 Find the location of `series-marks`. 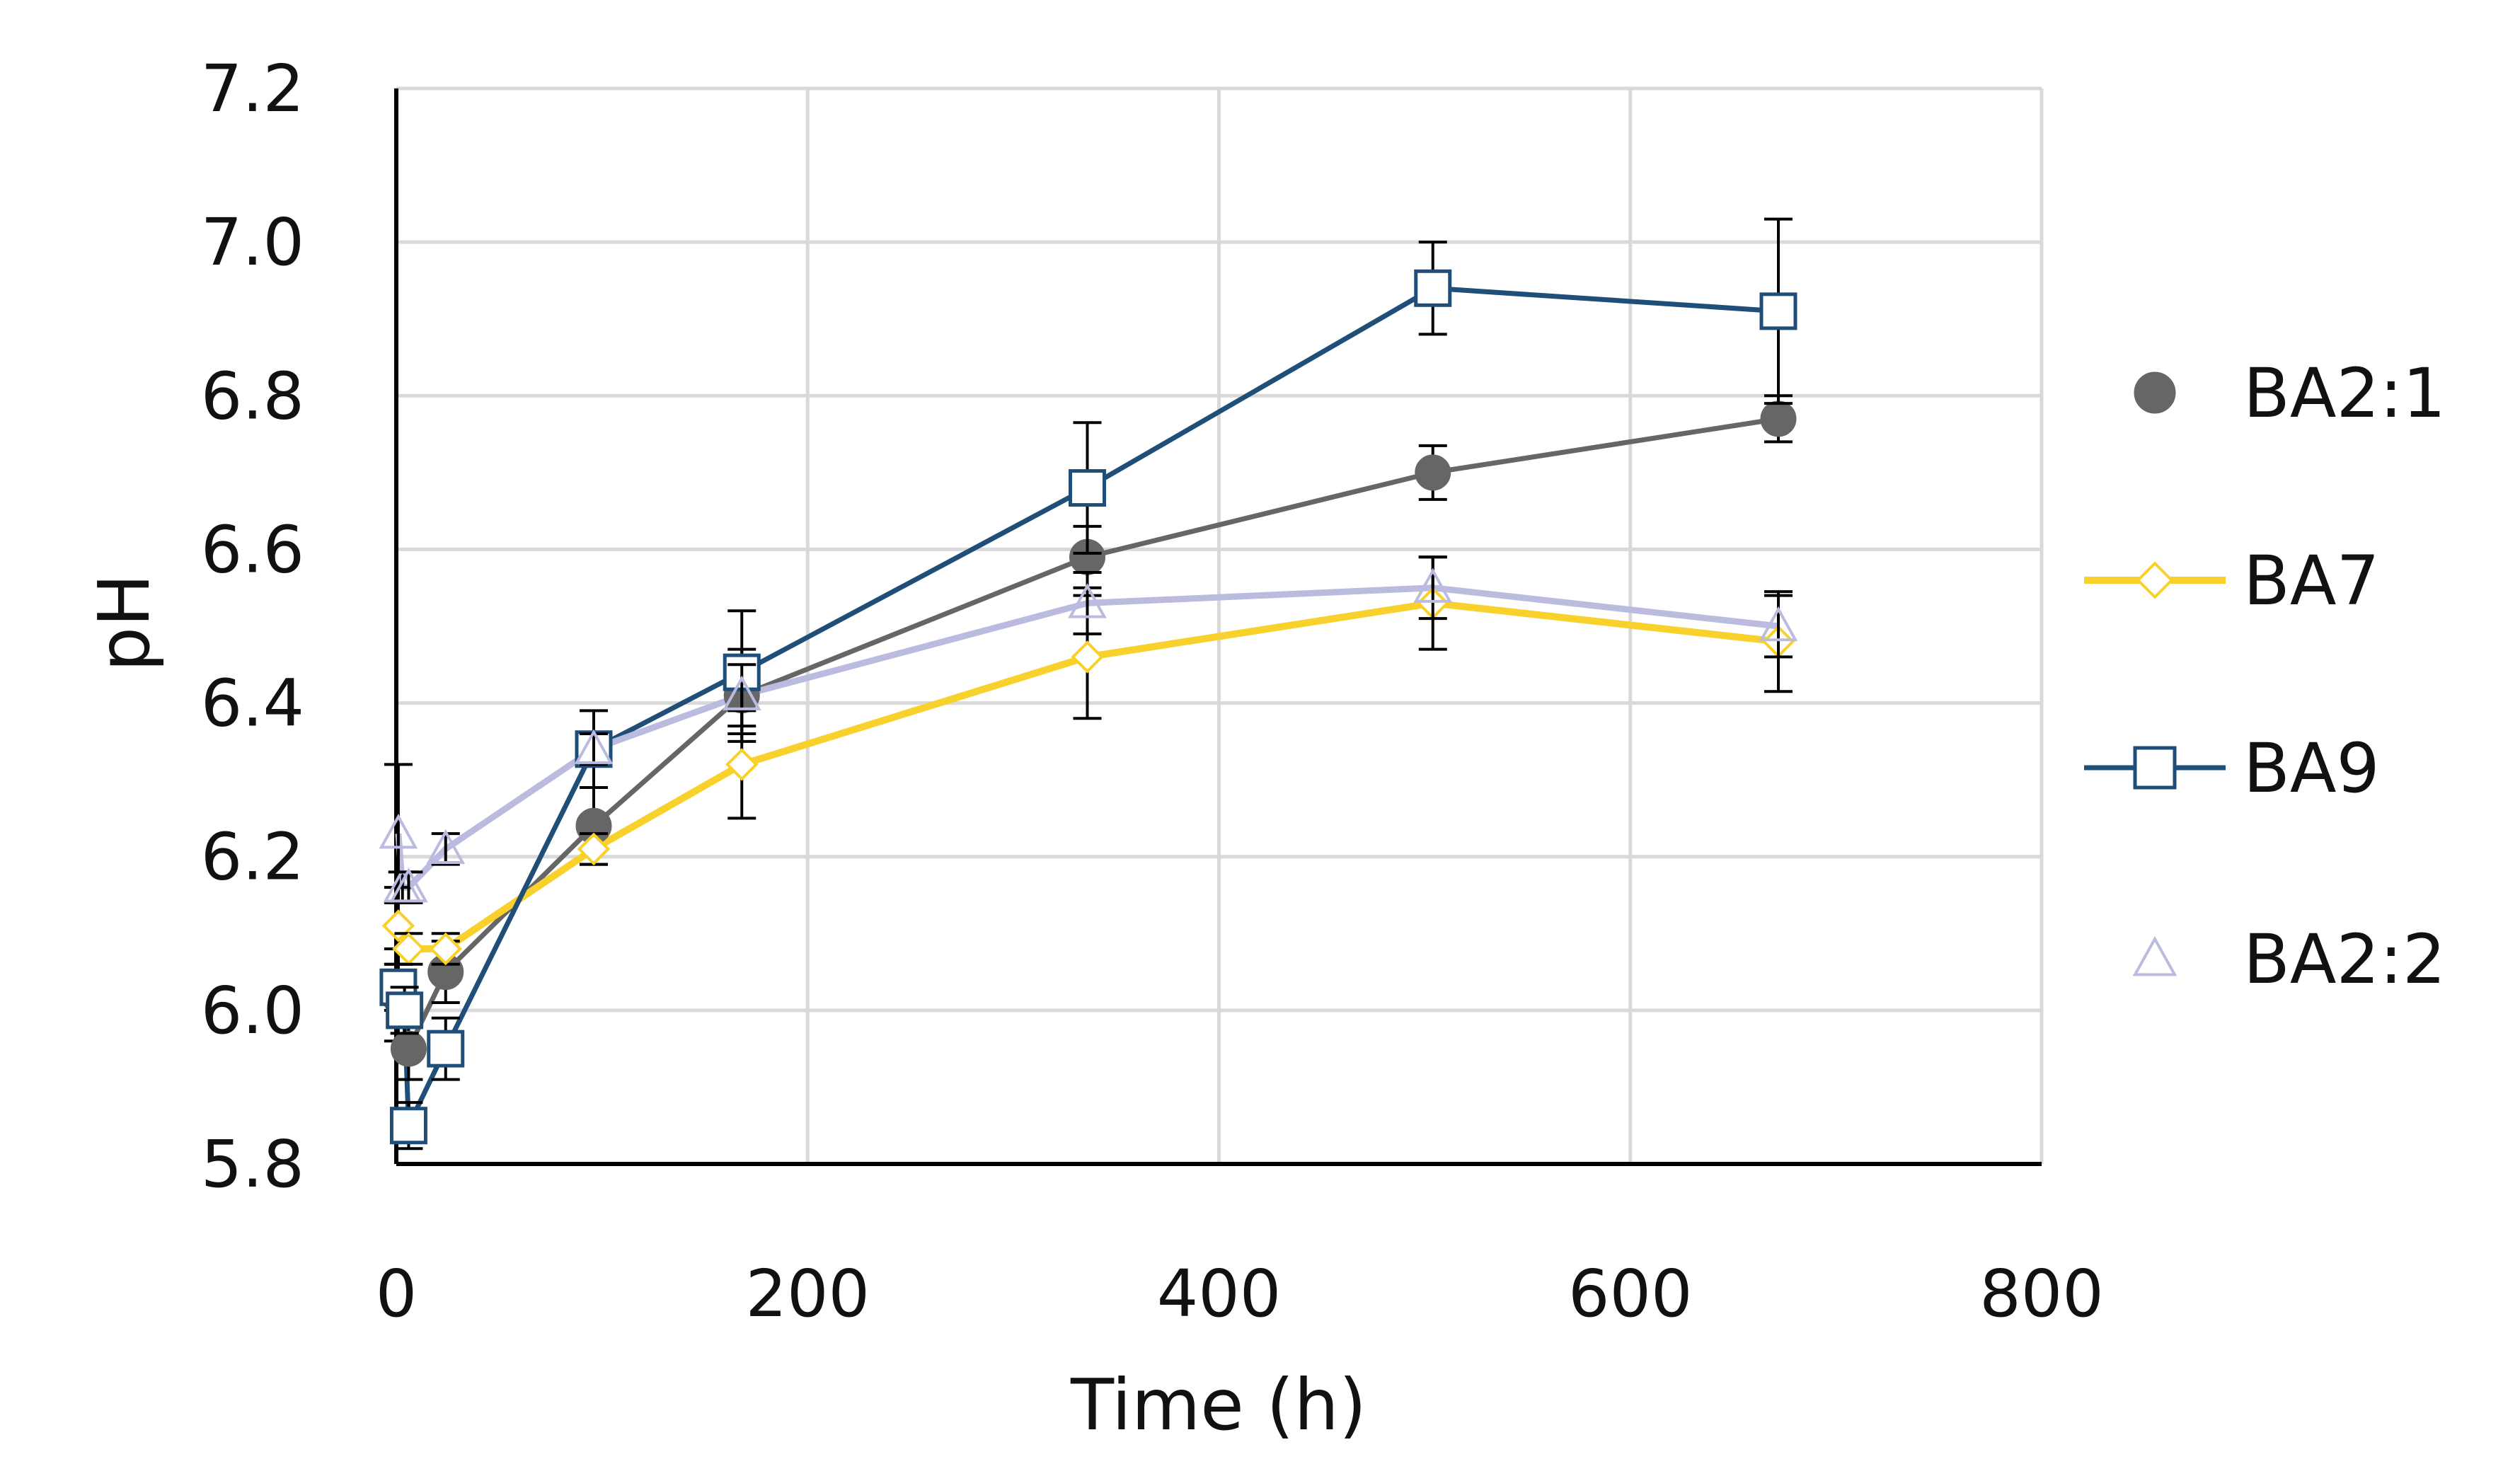

series-marks is located at coordinates (1088, 730).